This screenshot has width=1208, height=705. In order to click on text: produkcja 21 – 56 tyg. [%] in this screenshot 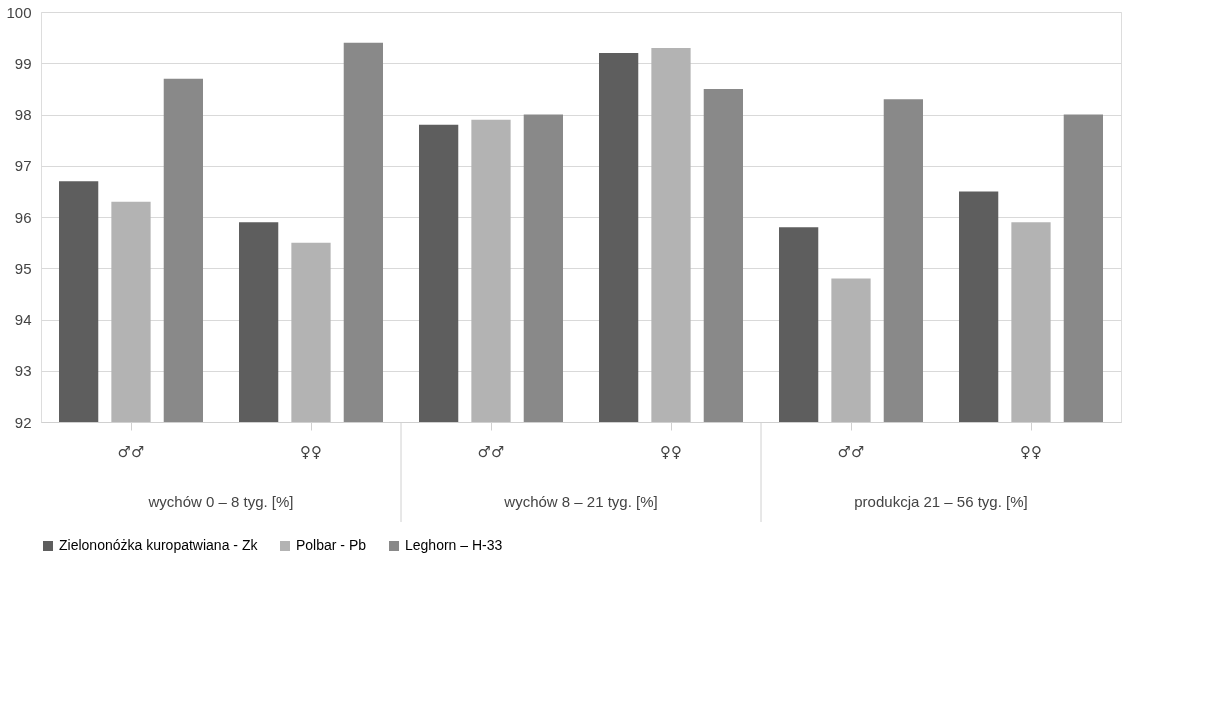, I will do `click(941, 501)`.